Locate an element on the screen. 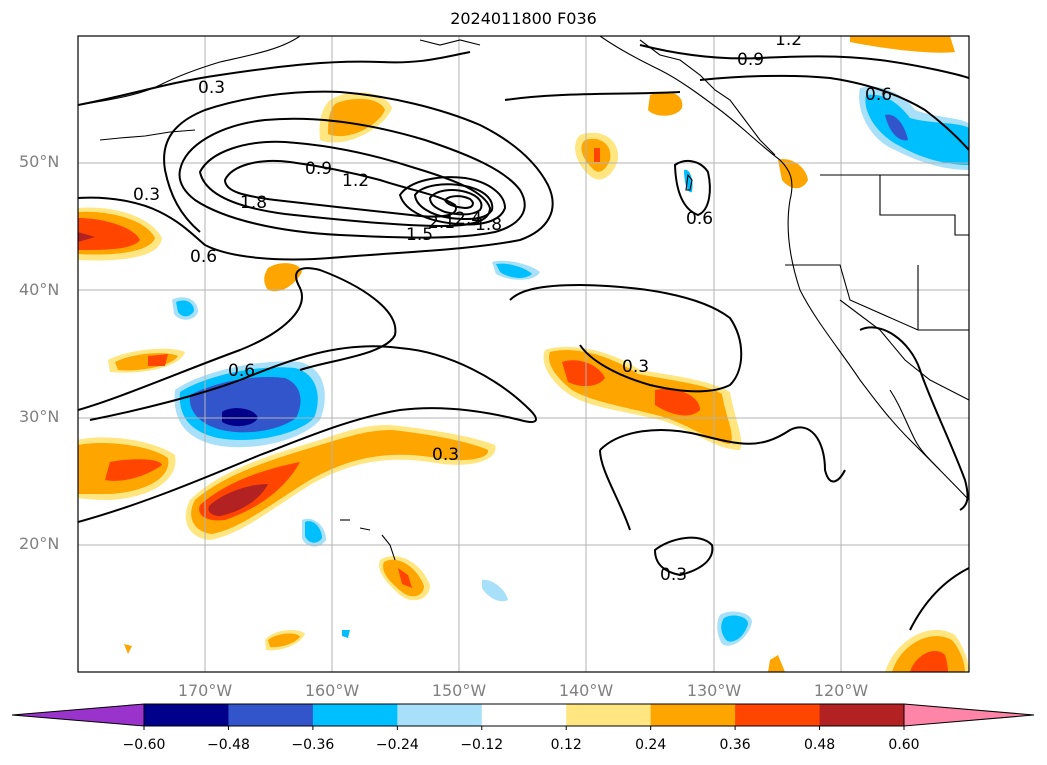  lon-label-120w: 120°W is located at coordinates (841, 690).